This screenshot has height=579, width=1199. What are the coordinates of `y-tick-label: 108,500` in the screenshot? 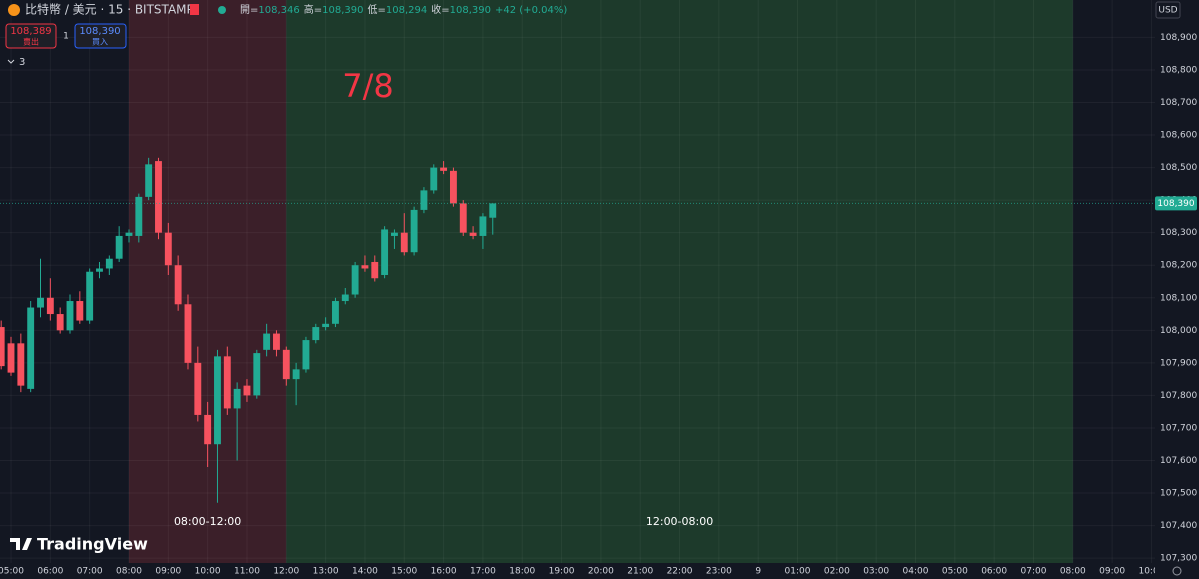 It's located at (1178, 168).